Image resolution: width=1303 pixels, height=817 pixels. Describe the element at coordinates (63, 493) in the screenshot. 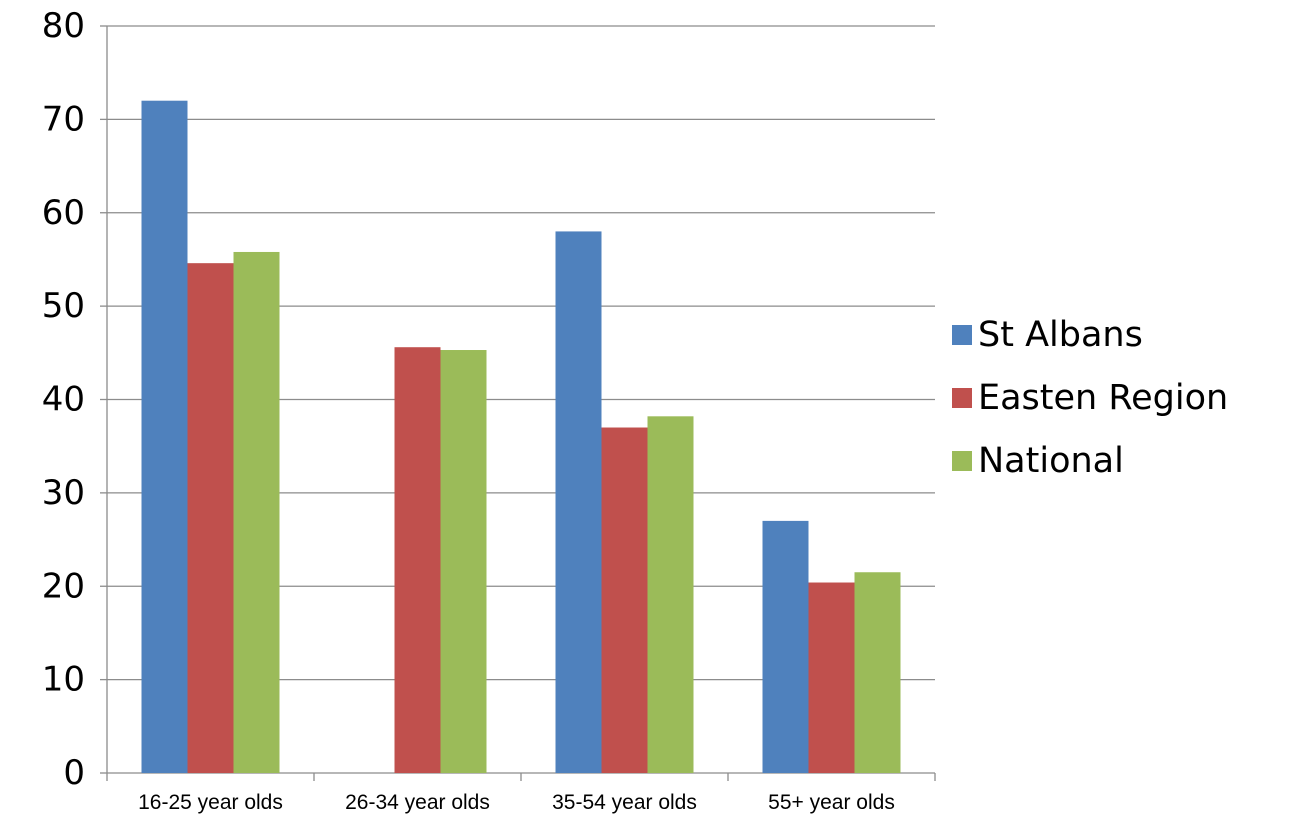

I see `y-tick-label: 30` at that location.